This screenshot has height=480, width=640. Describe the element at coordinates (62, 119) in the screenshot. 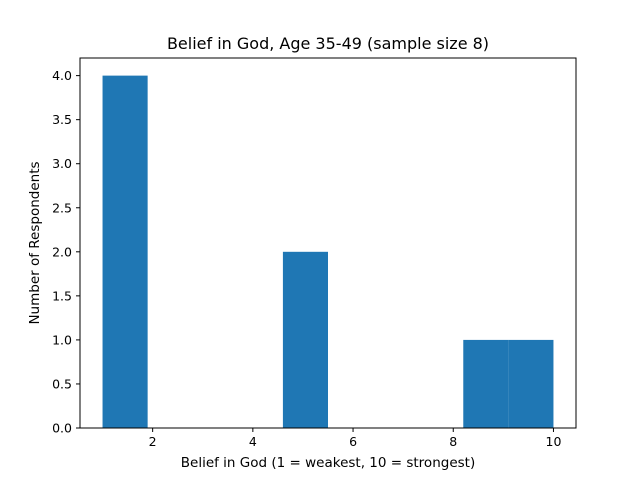

I see `y-tick-label: 3.5` at that location.